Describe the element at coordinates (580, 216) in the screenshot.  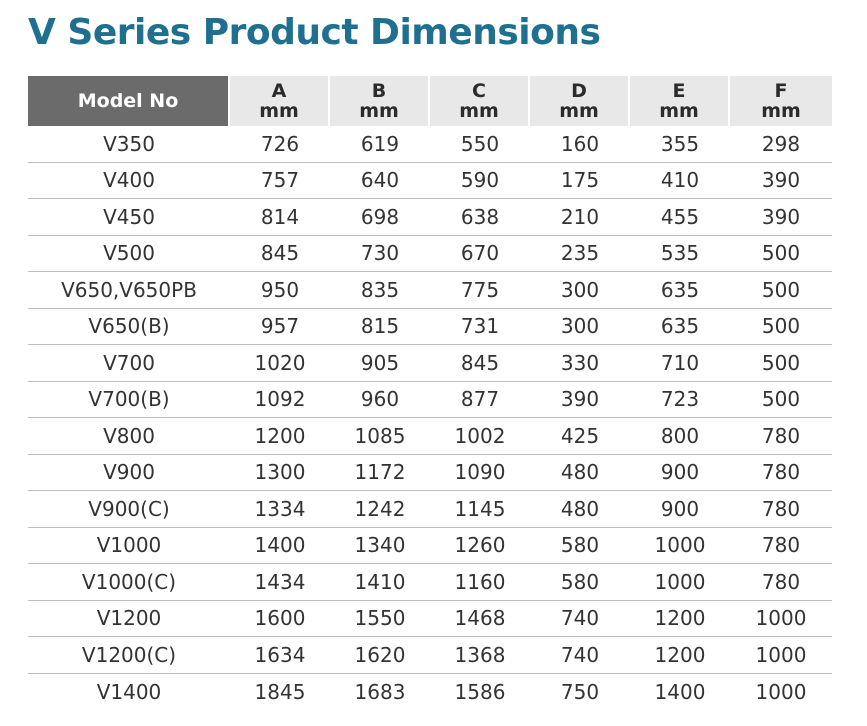
I see `cell-d: 210` at that location.